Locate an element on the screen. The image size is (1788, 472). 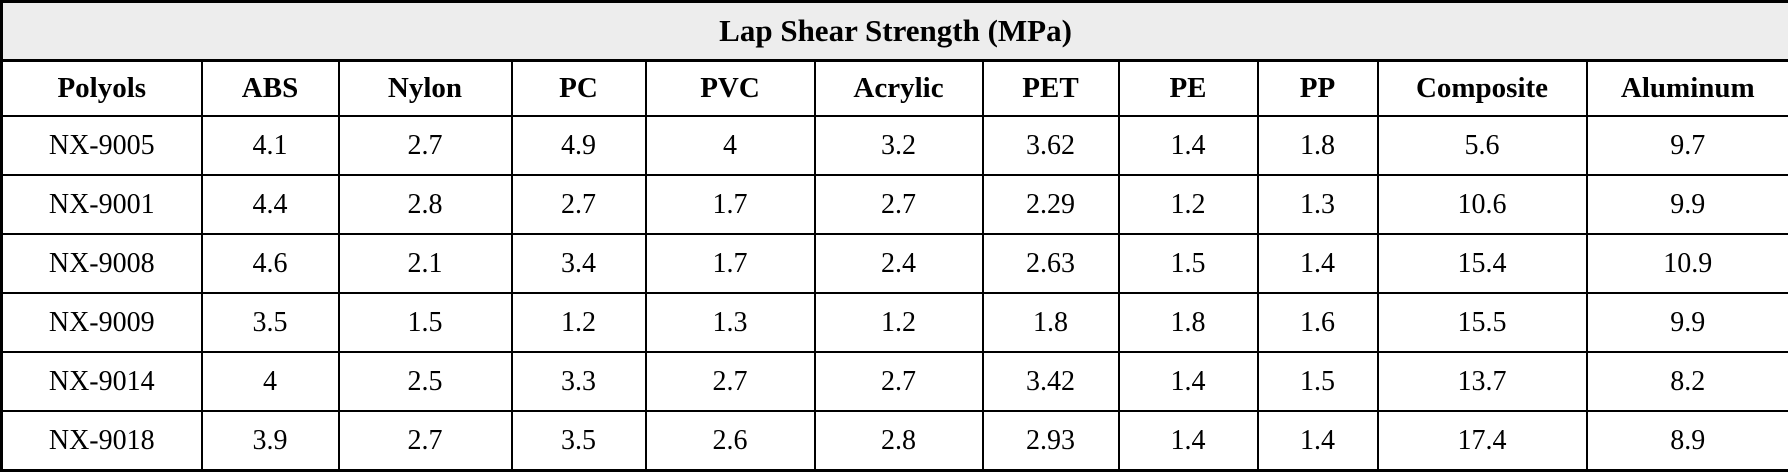
column-header-acrylic: Acrylic is located at coordinates (899, 89).